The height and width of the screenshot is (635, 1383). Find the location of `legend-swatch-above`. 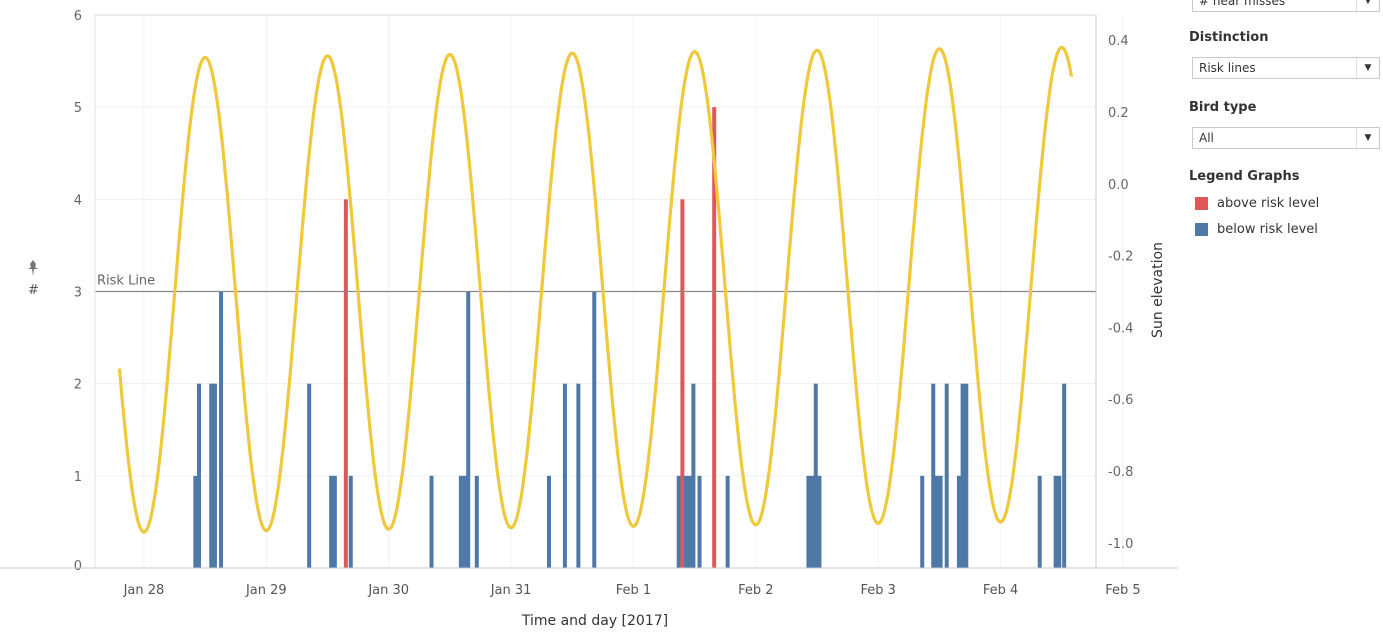

legend-swatch-above is located at coordinates (1201, 203).